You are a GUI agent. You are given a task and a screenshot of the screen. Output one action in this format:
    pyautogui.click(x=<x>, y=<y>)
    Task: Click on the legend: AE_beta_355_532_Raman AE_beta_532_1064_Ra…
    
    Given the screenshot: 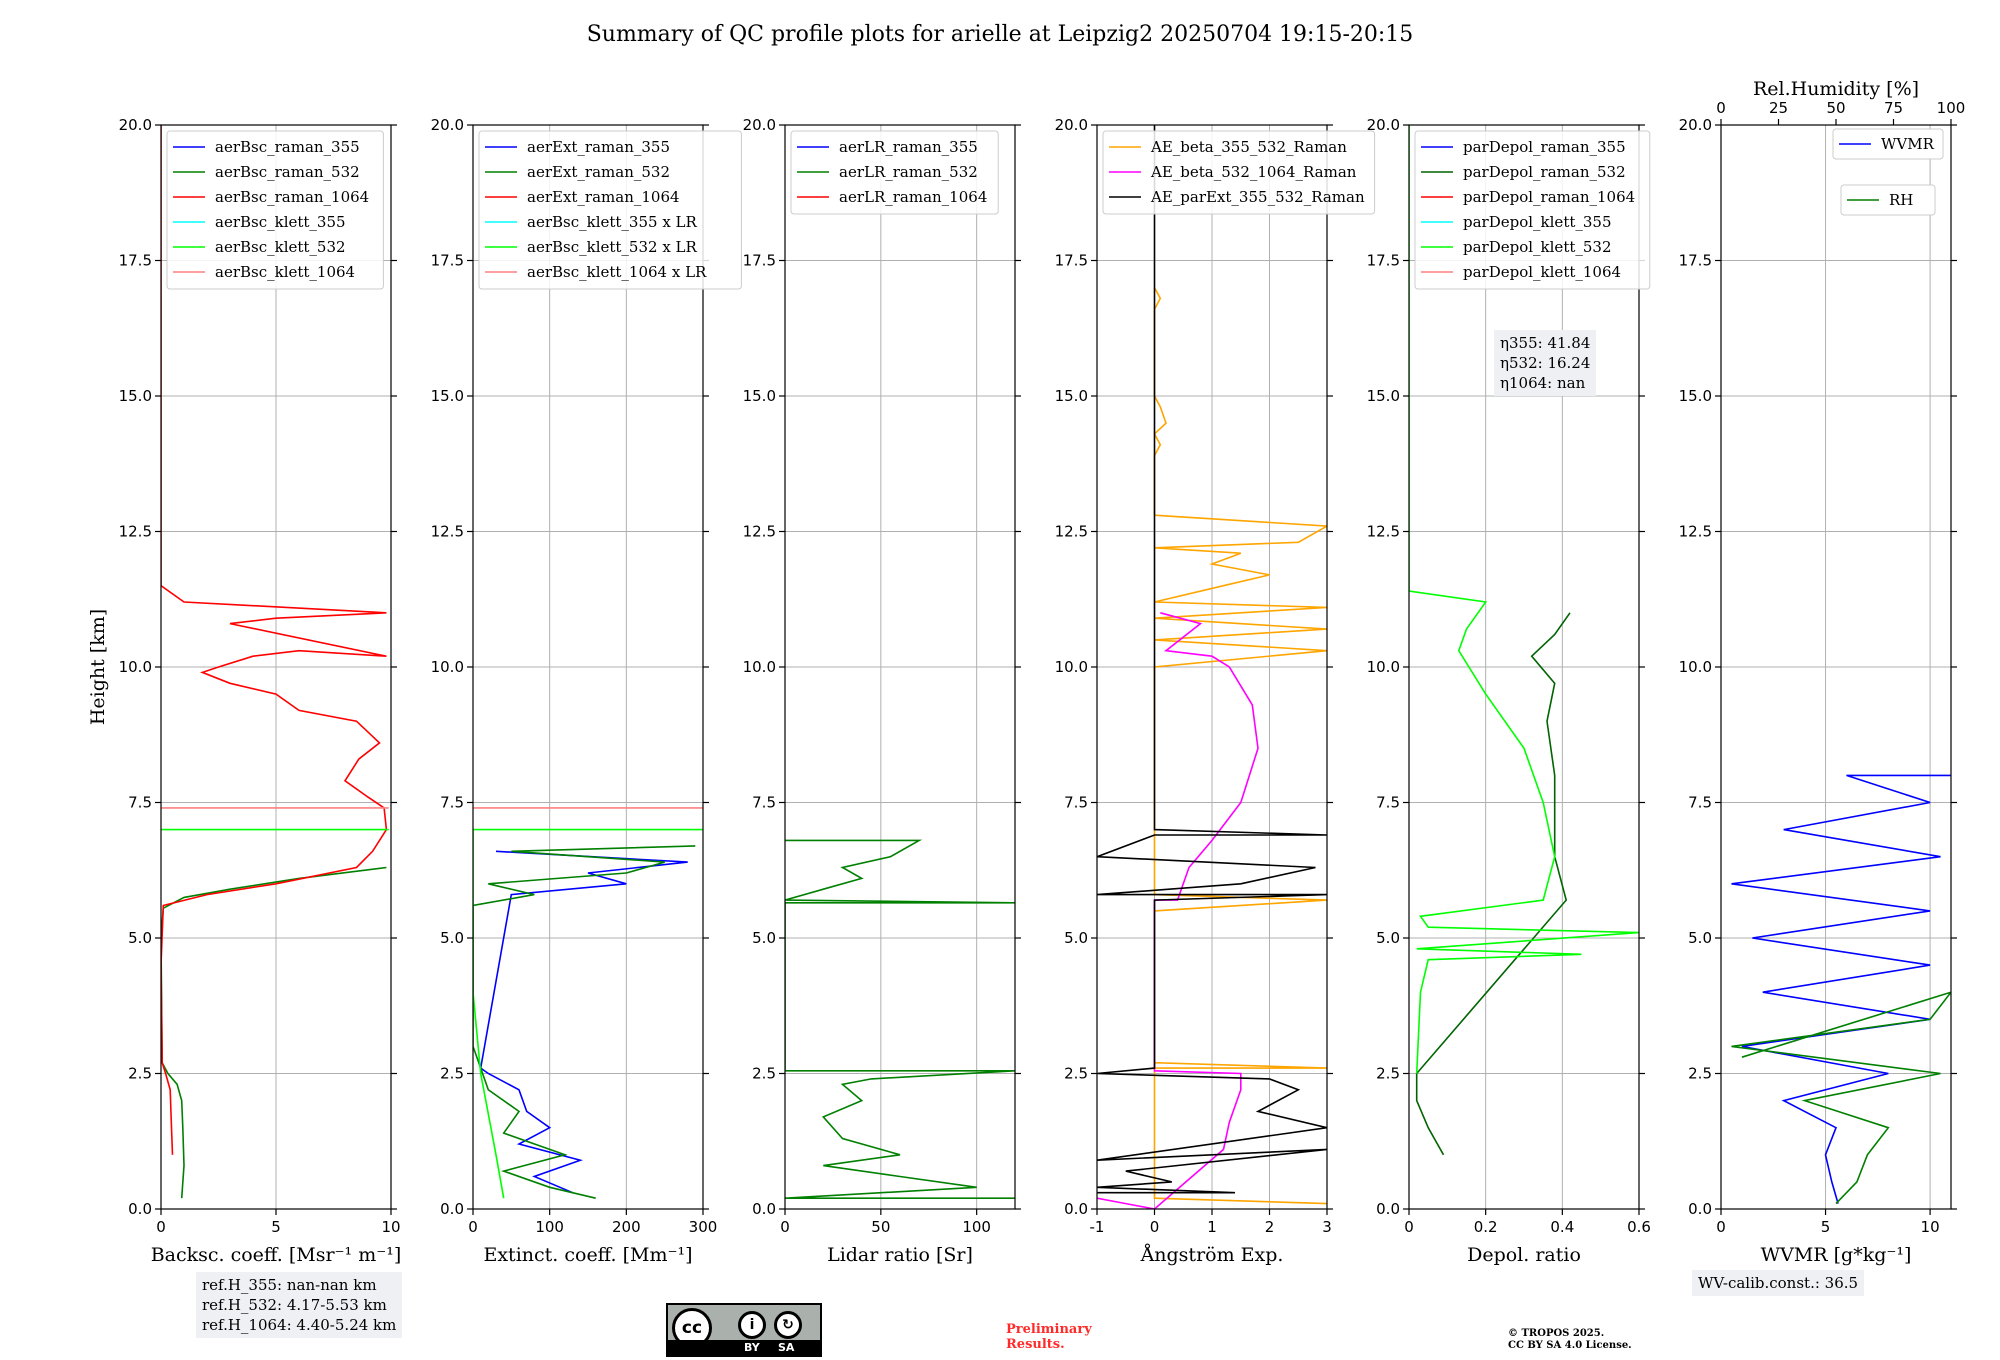 What is the action you would take?
    pyautogui.click(x=1239, y=172)
    